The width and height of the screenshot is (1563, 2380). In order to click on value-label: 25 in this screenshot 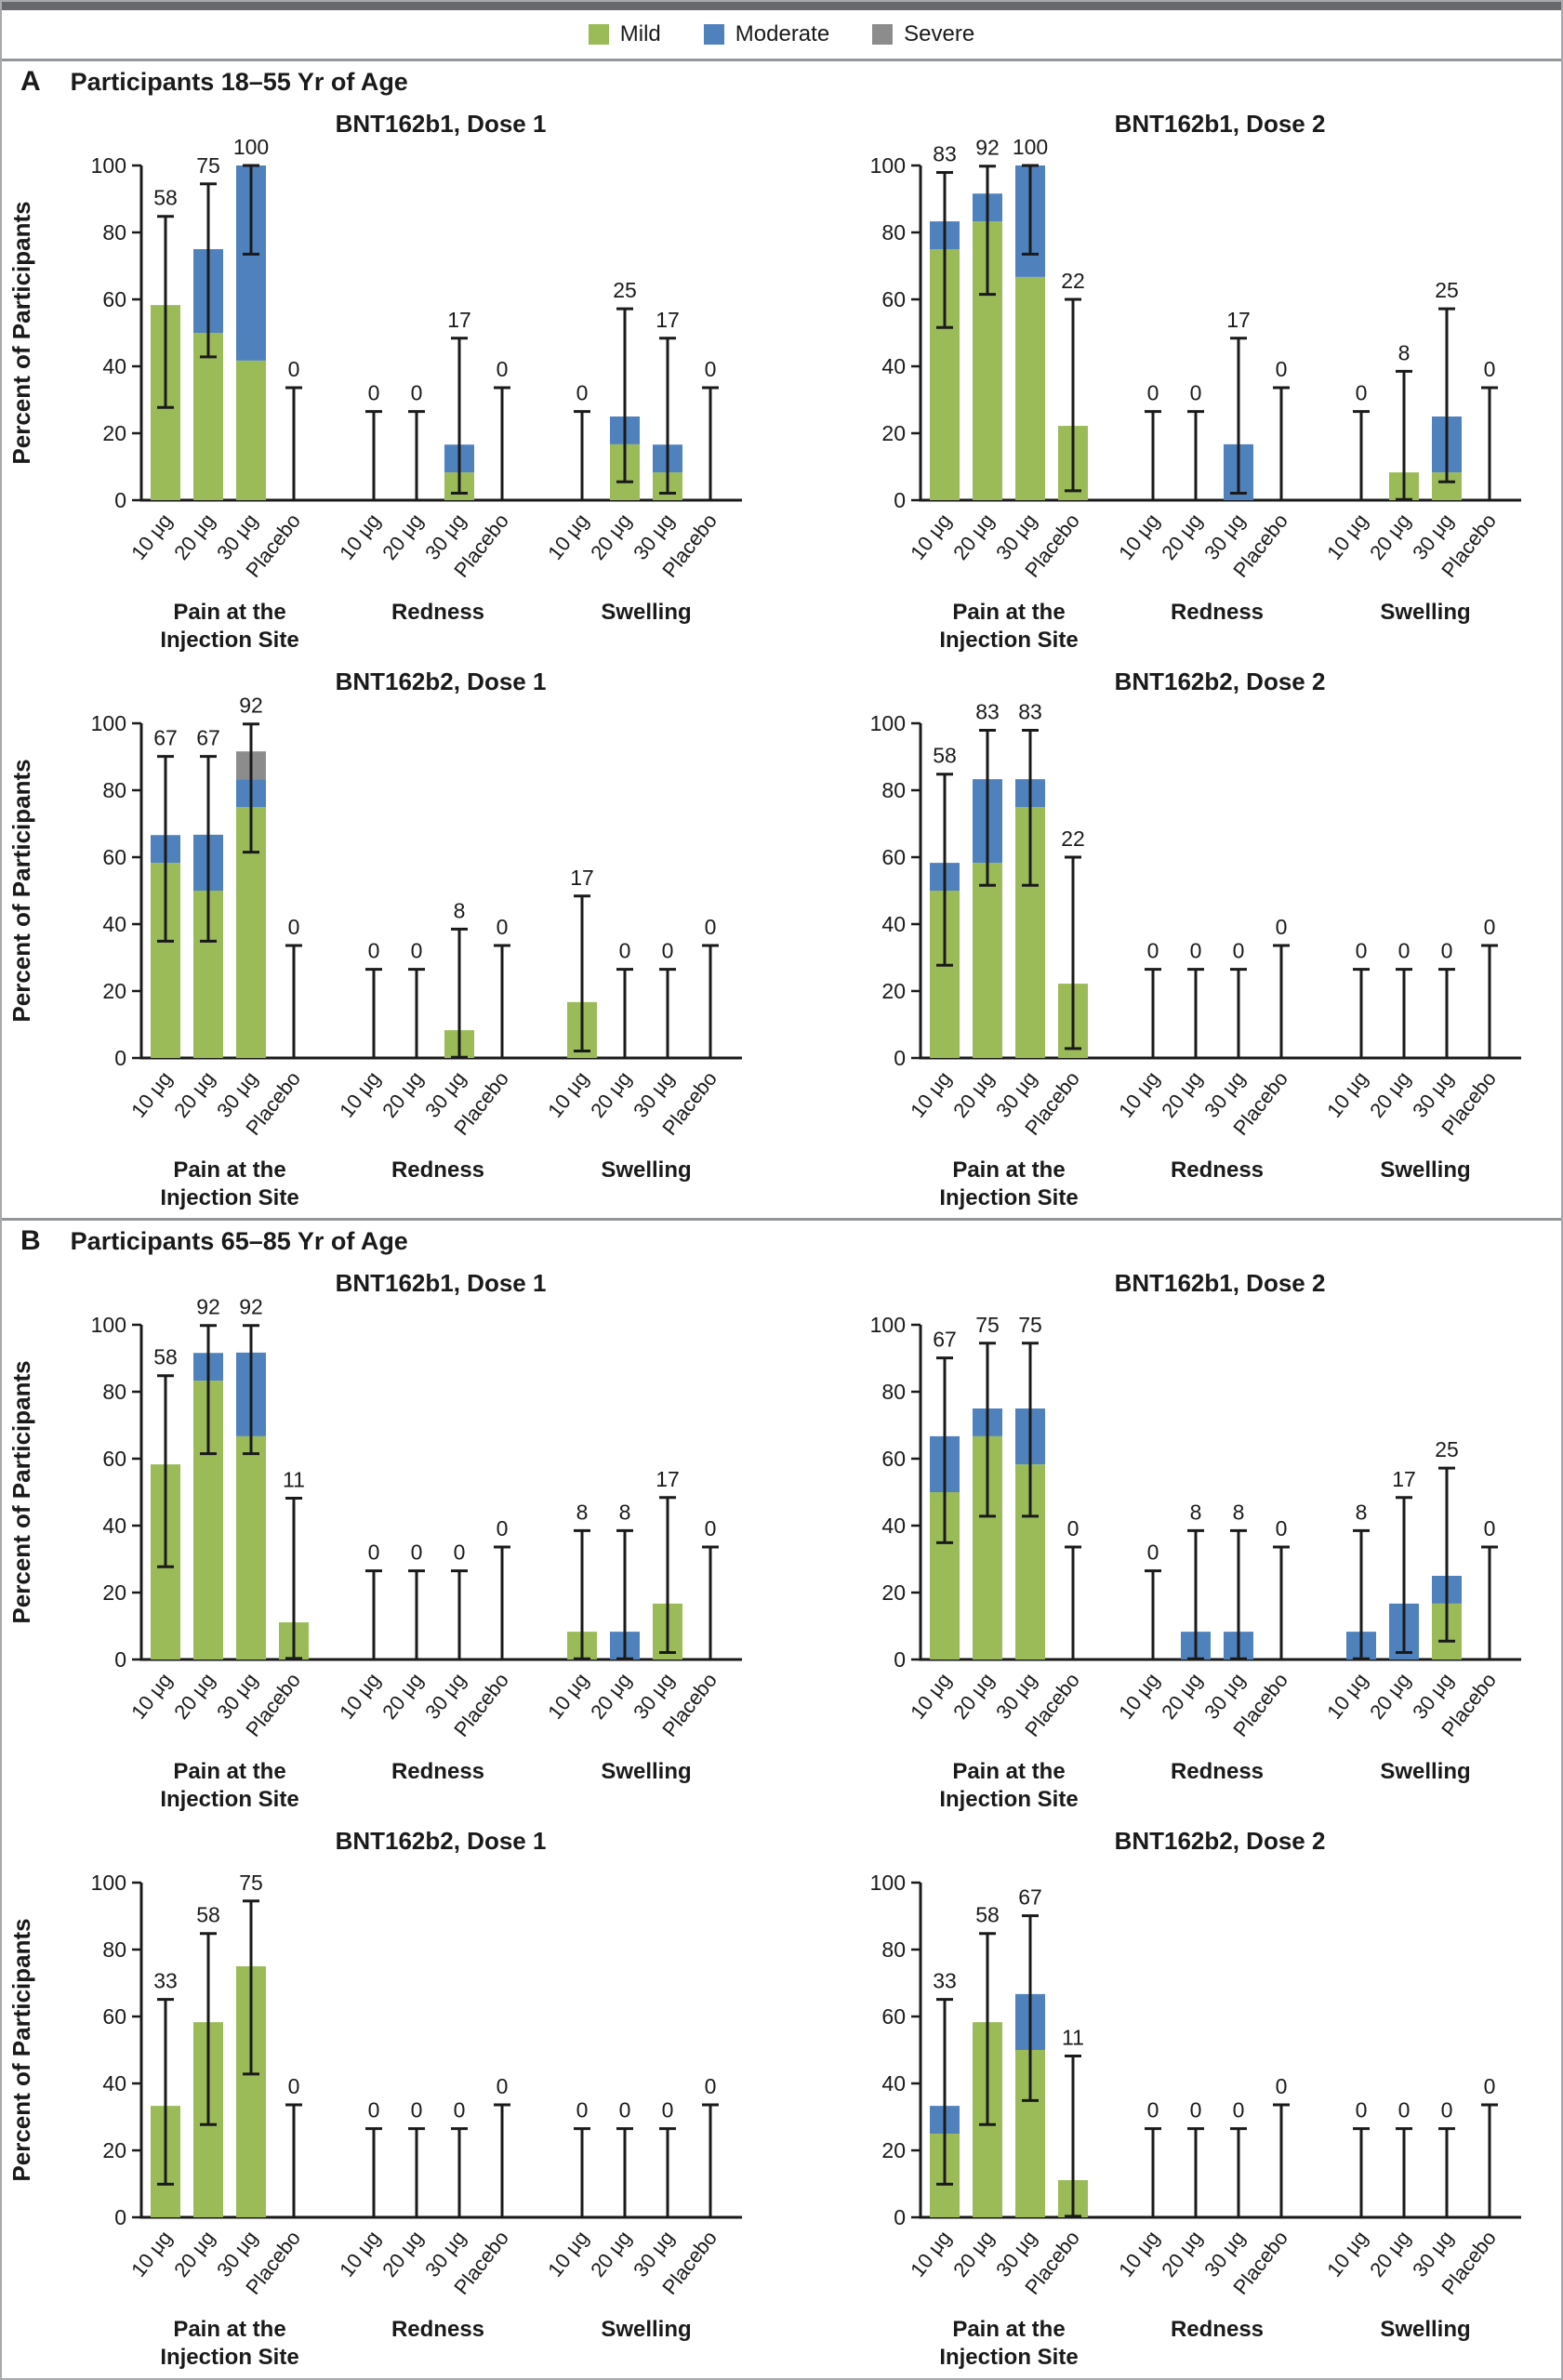, I will do `click(1447, 290)`.